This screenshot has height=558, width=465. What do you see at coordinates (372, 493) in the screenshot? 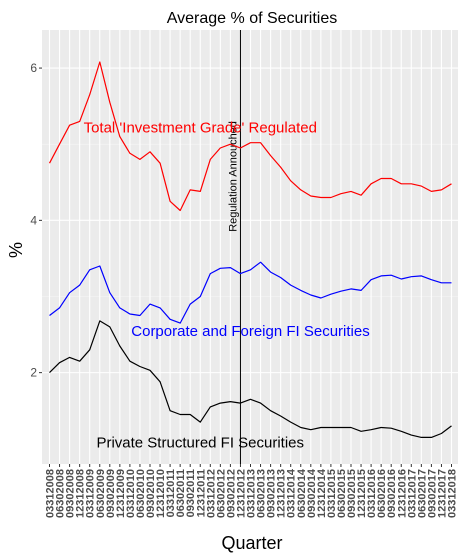
I see `x-tick-label: 03312016` at bounding box center [372, 493].